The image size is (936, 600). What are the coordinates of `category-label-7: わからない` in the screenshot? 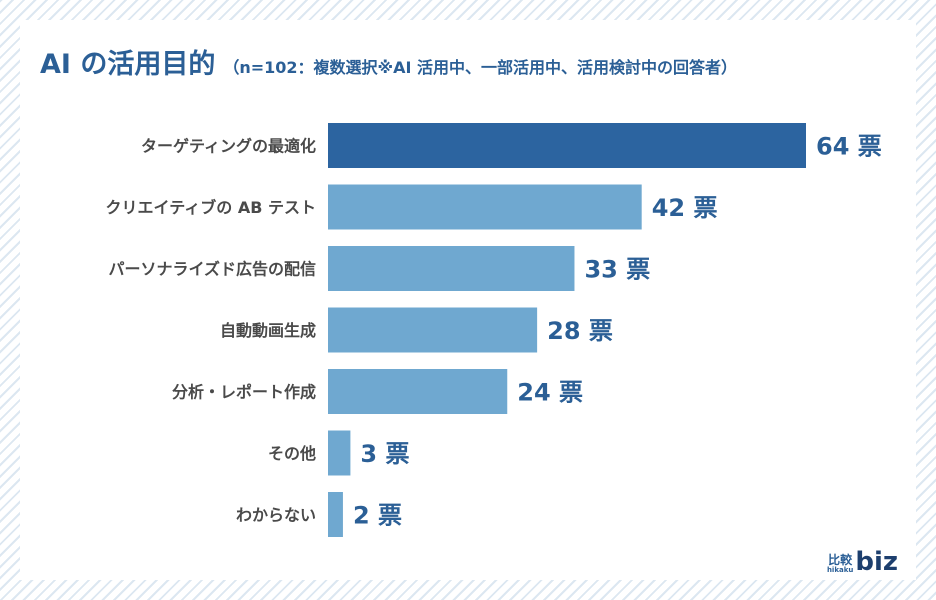 It's located at (276, 515).